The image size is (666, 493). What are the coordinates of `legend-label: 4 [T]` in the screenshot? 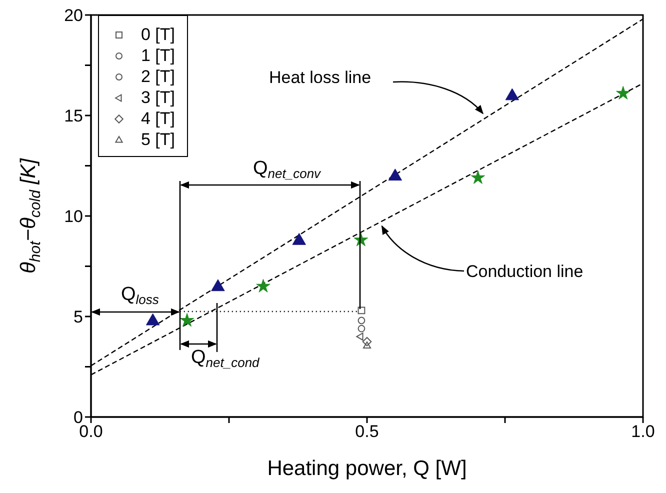 It's located at (158, 118).